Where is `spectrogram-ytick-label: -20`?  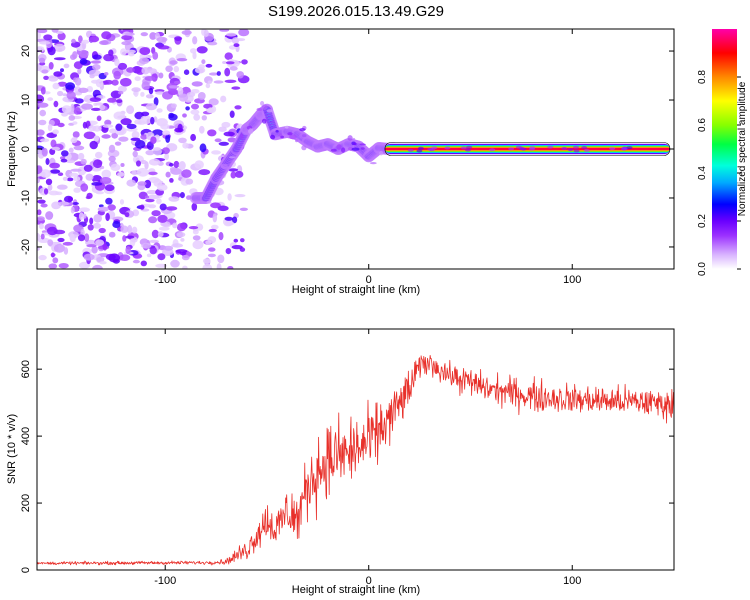 spectrogram-ytick-label: -20 is located at coordinates (26, 247).